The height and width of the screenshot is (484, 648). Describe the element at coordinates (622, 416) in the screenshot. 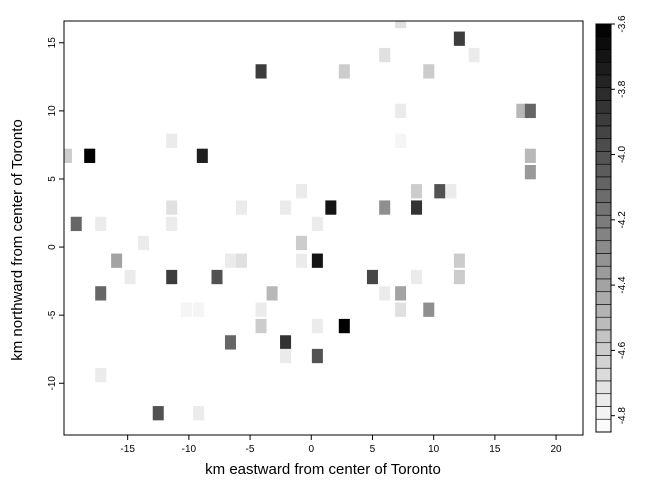

I see `colorbar-tick-label: -4.8` at that location.